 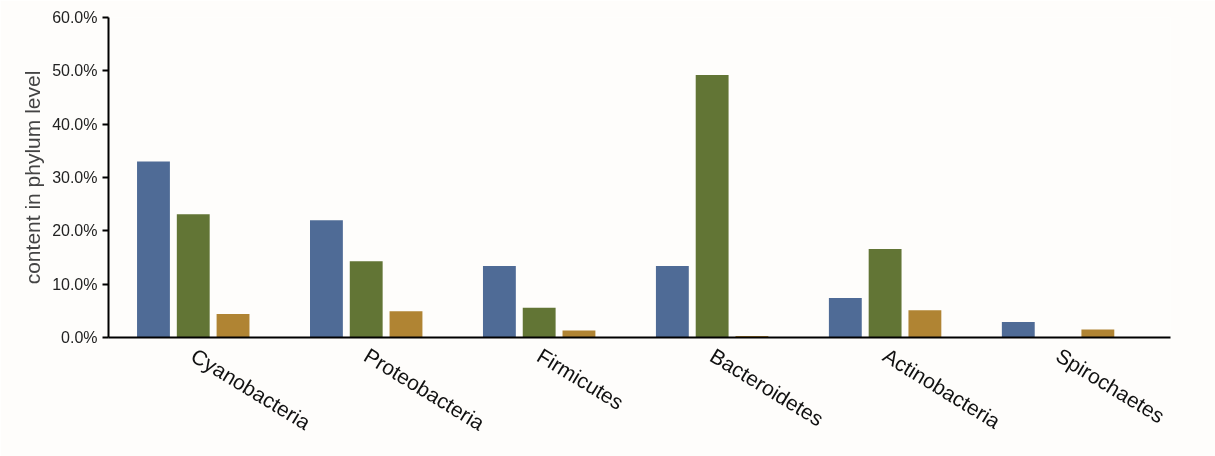 What do you see at coordinates (33, 177) in the screenshot?
I see `y-axis-title: content in phylum level` at bounding box center [33, 177].